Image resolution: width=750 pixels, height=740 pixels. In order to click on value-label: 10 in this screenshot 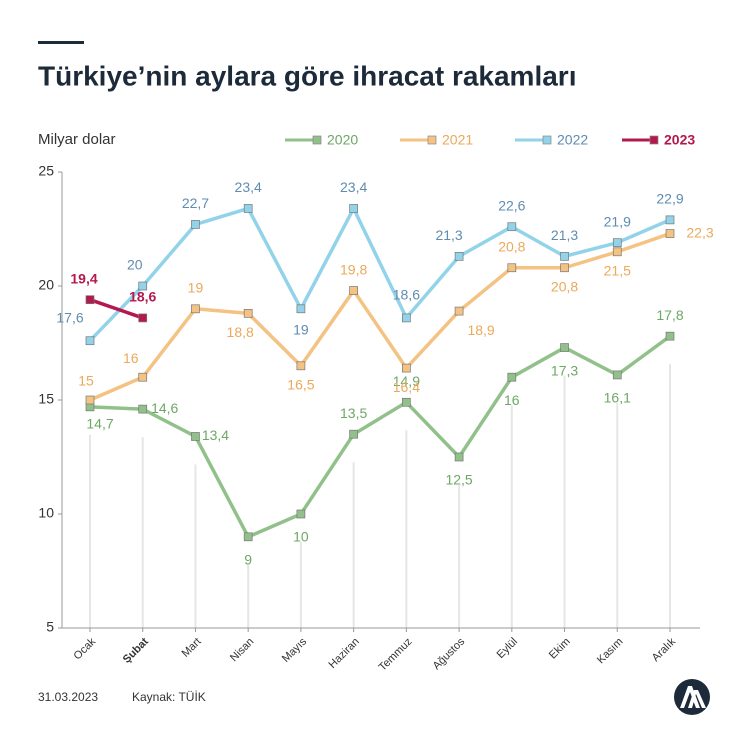, I will do `click(301, 537)`.